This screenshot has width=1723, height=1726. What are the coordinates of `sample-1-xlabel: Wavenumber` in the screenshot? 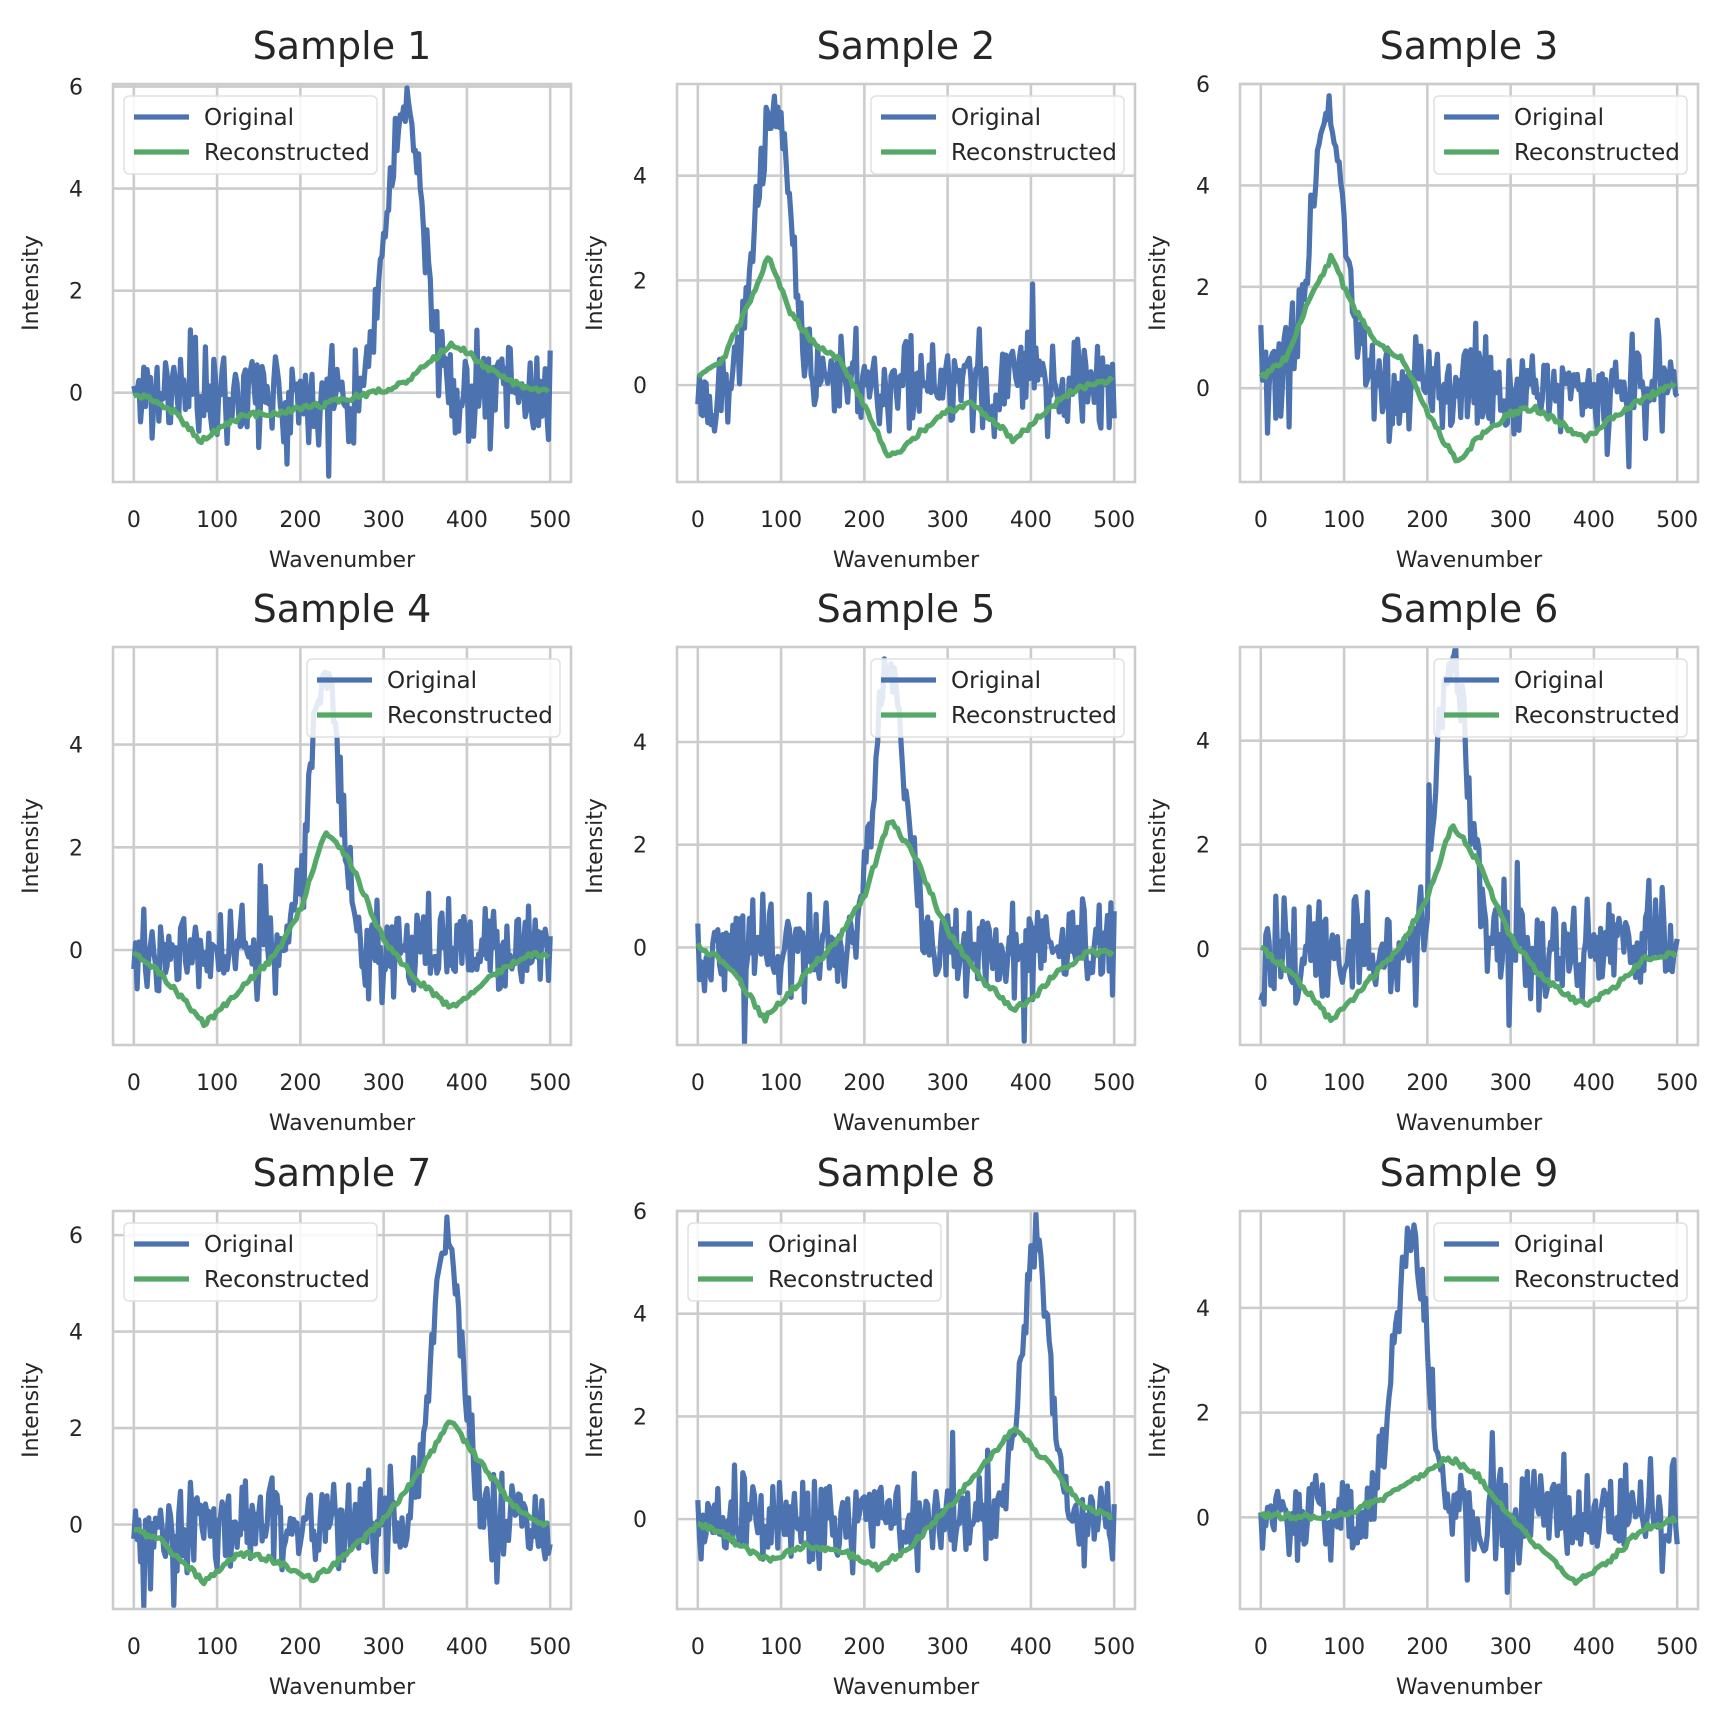 It's located at (342, 560).